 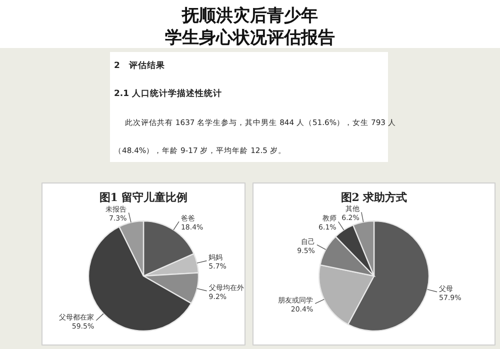 What do you see at coordinates (250, 38) in the screenshot?
I see `text: 学生身心状况评估报告` at bounding box center [250, 38].